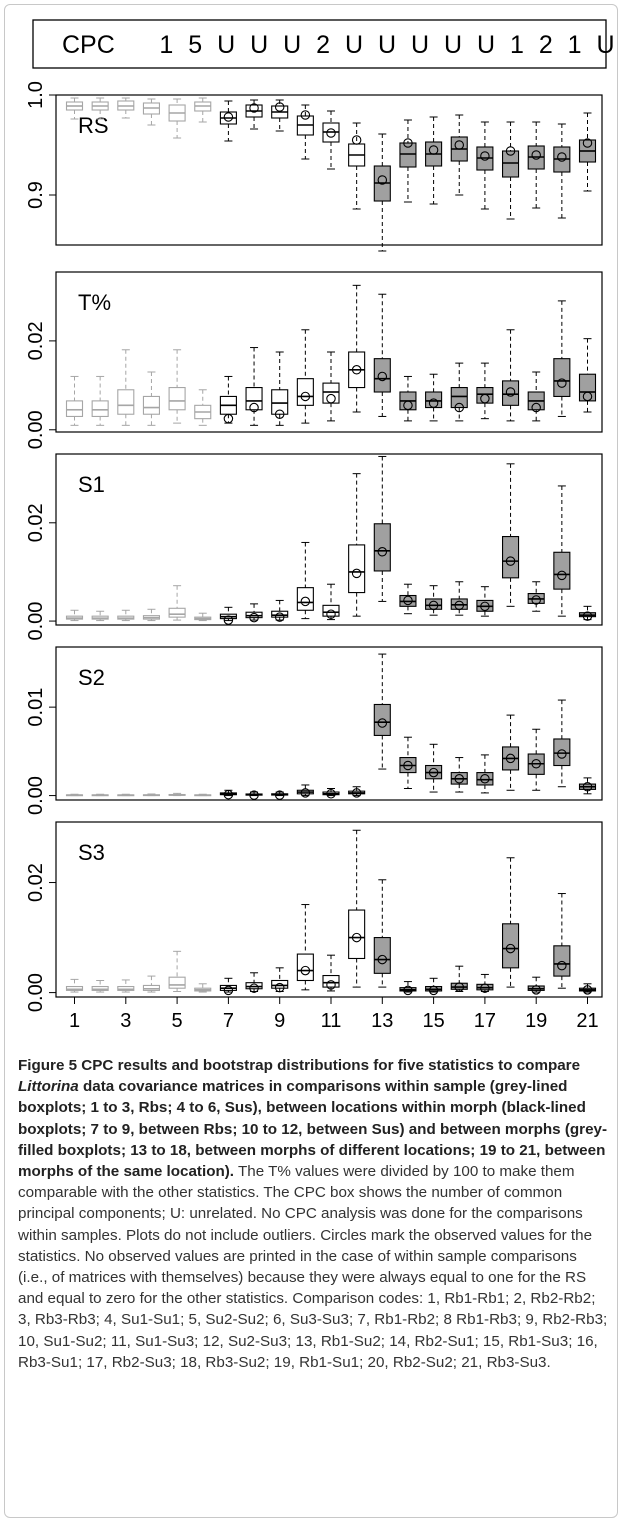 The height and width of the screenshot is (1525, 625). What do you see at coordinates (36, 195) in the screenshot?
I see `y-tick-label: 0.9` at bounding box center [36, 195].